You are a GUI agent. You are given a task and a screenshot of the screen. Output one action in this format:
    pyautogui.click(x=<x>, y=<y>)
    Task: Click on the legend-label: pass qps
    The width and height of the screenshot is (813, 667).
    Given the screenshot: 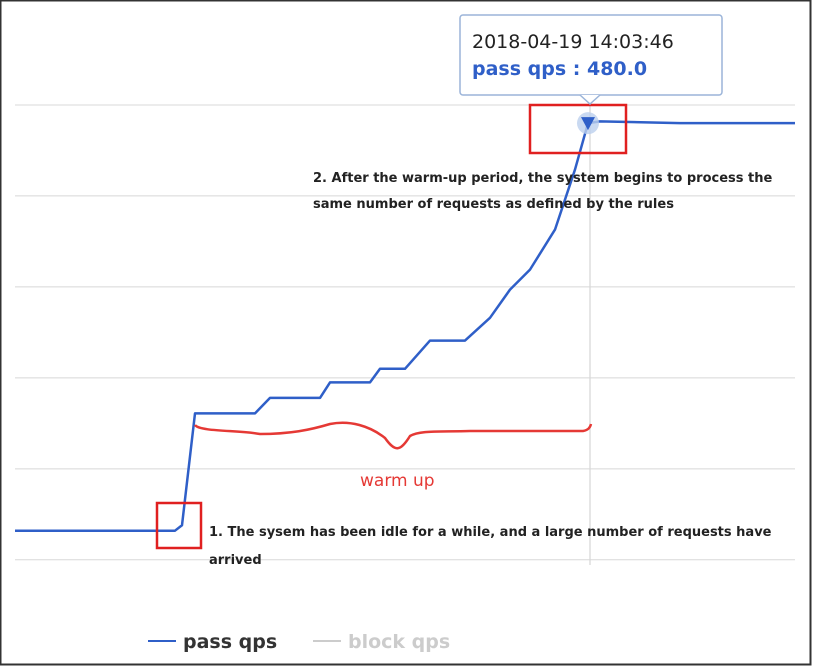 What is the action you would take?
    pyautogui.click(x=230, y=642)
    